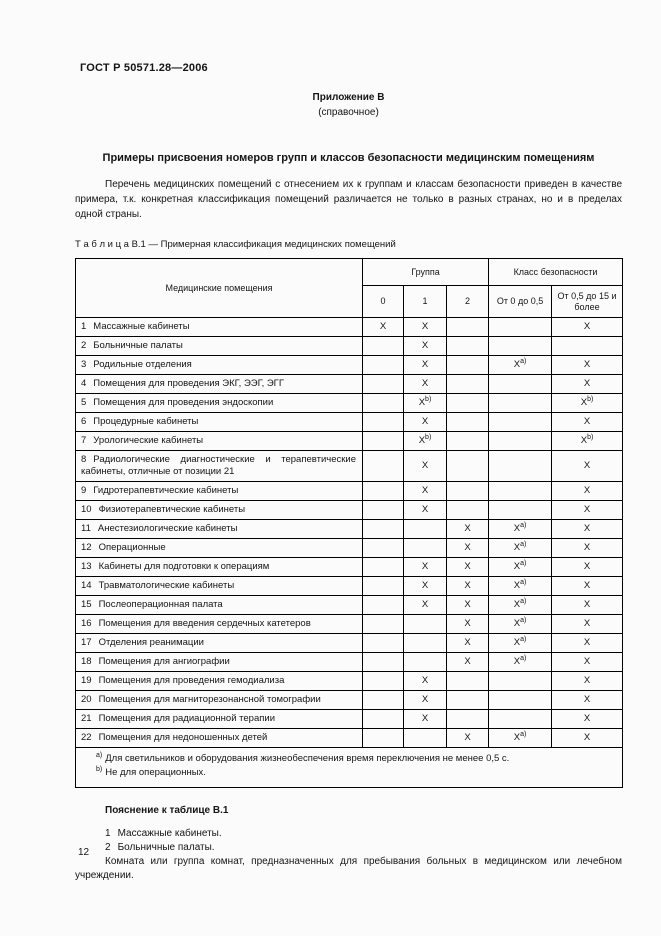 The image size is (661, 936). I want to click on row-number: 4, so click(84, 383).